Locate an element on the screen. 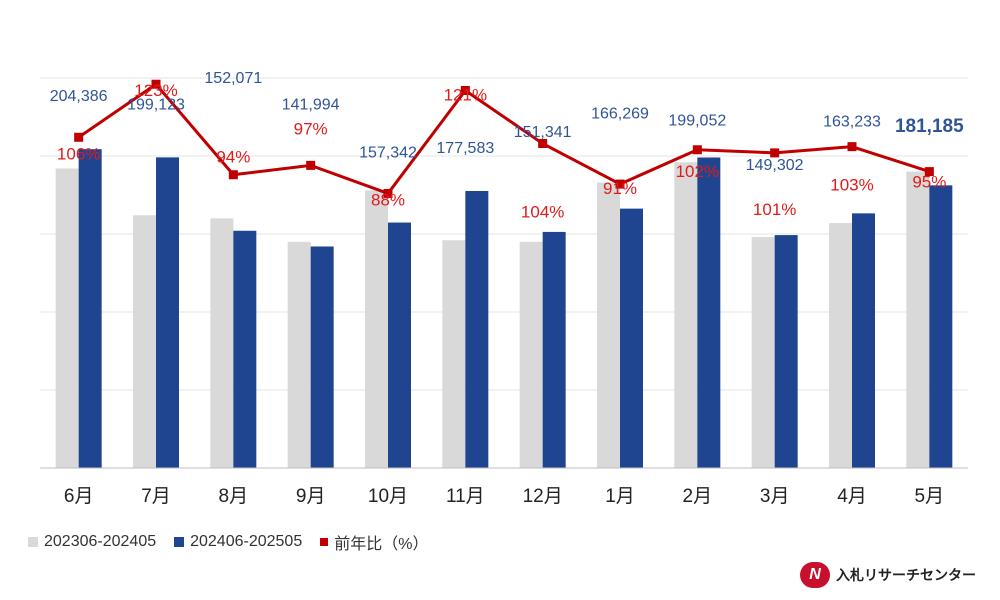 Image resolution: width=1000 pixels, height=600 pixels. x-axis: 6月 7月 8月 9月 10月 11月 12月 1月 2月 3月 4月 5月 is located at coordinates (504, 487).